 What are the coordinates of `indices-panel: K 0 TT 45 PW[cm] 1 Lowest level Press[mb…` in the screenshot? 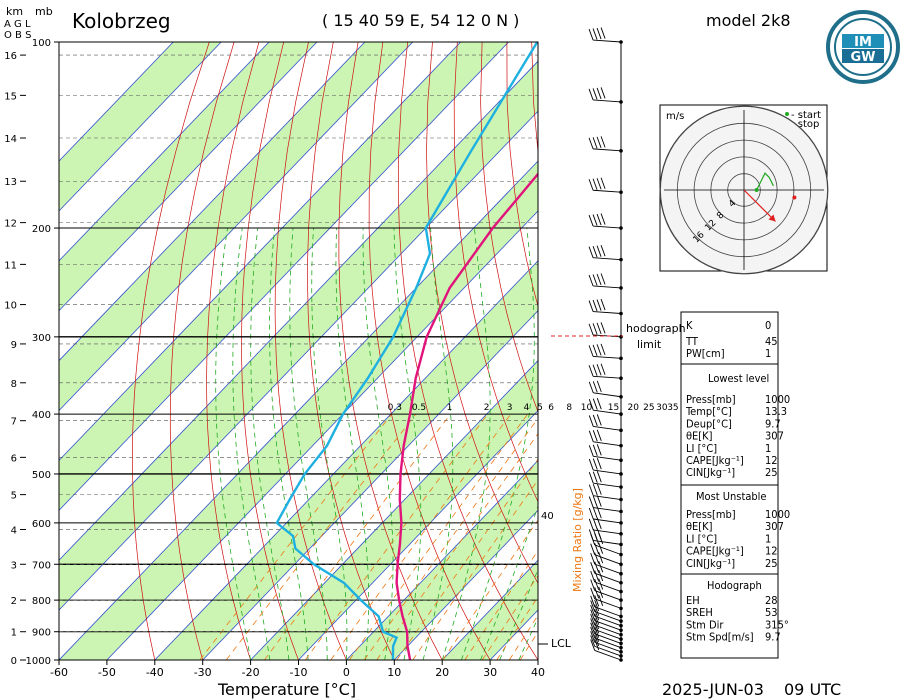 It's located at (735, 485).